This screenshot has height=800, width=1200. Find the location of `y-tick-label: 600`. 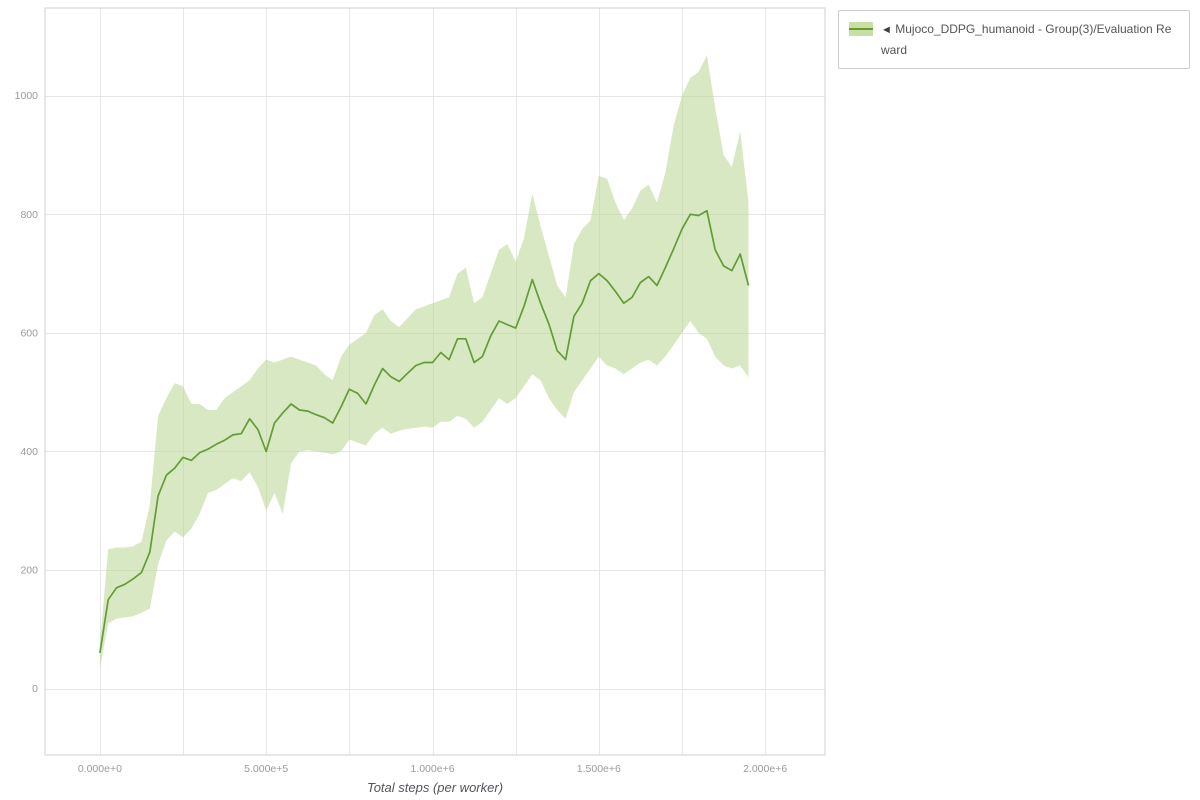

y-tick-label: 600 is located at coordinates (29, 333).